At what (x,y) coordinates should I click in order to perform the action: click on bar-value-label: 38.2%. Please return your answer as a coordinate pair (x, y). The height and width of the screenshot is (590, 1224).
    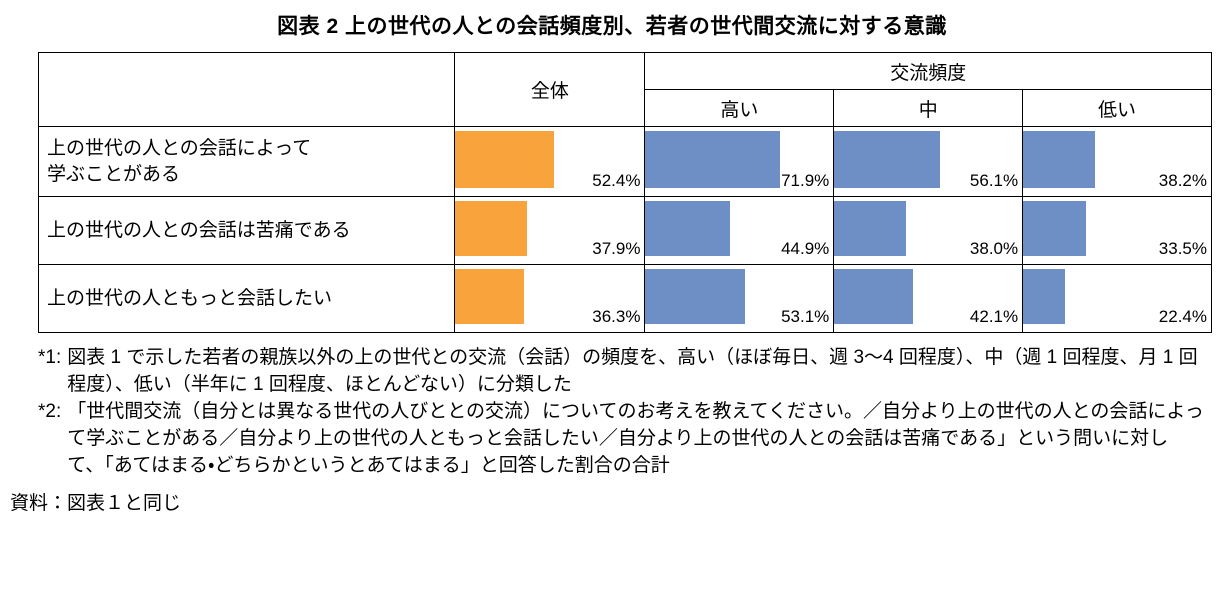
    Looking at the image, I should click on (1182, 180).